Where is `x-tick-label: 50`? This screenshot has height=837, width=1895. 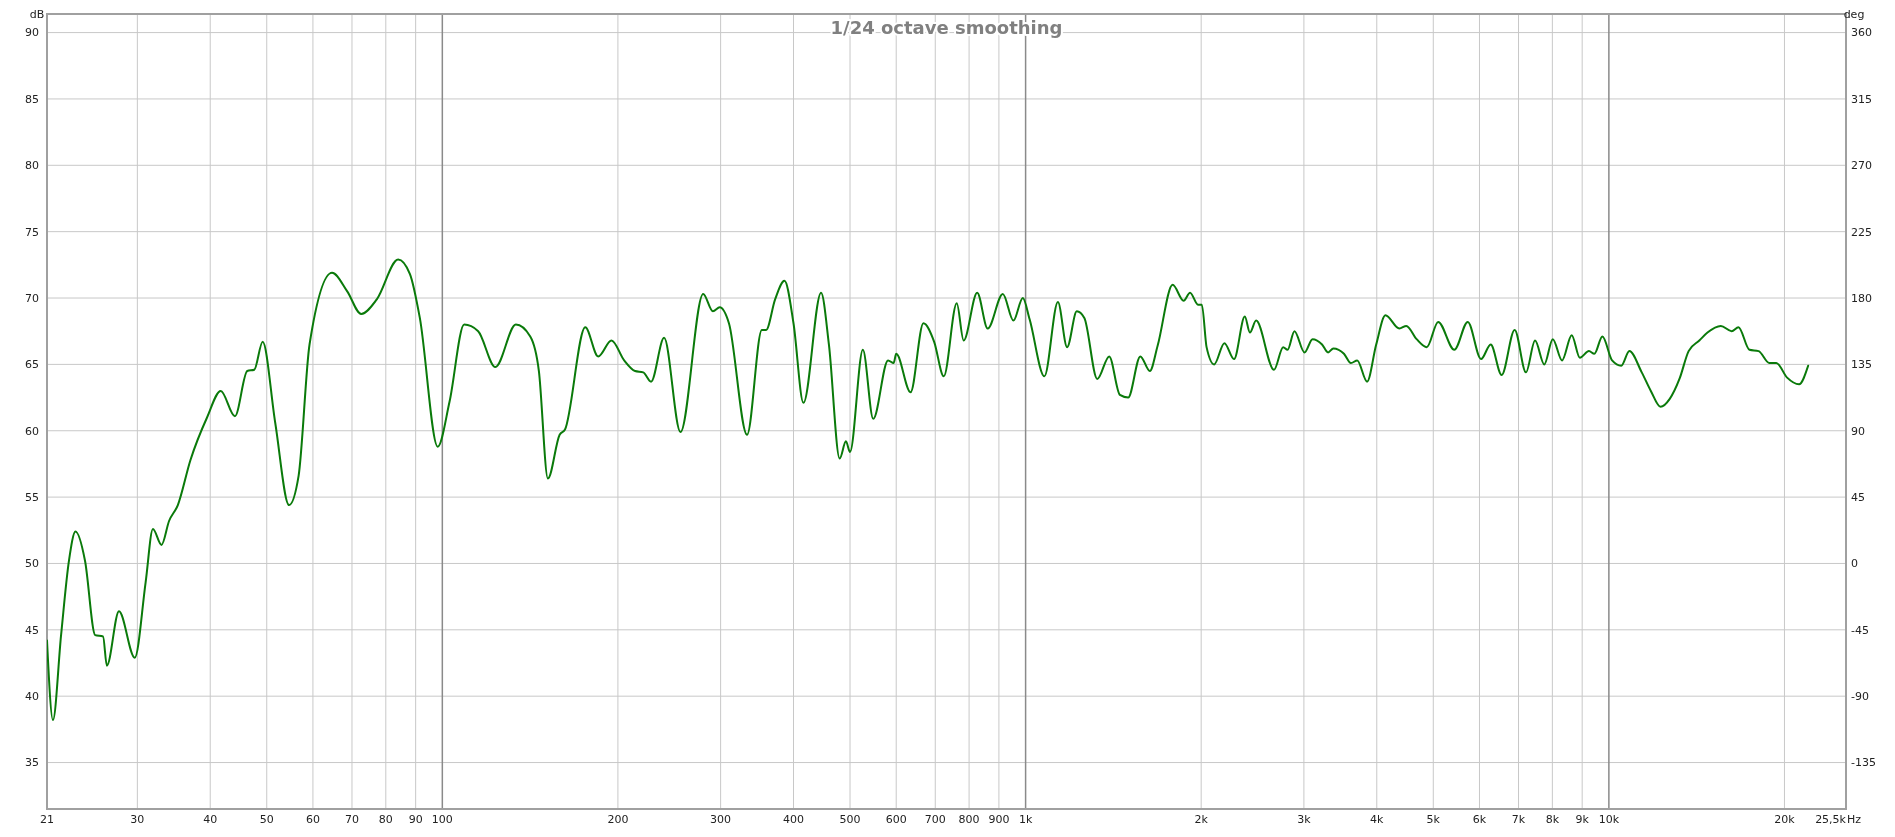
x-tick-label: 50 is located at coordinates (266, 819).